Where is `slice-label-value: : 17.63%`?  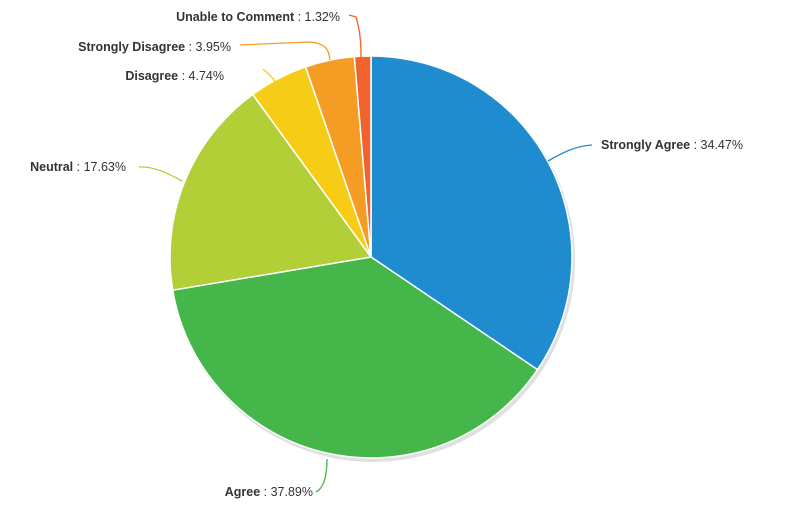 slice-label-value: : 17.63% is located at coordinates (99, 167).